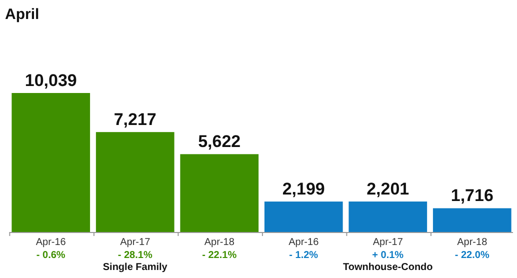 The height and width of the screenshot is (278, 517). I want to click on data-label: 1,716, so click(472, 196).